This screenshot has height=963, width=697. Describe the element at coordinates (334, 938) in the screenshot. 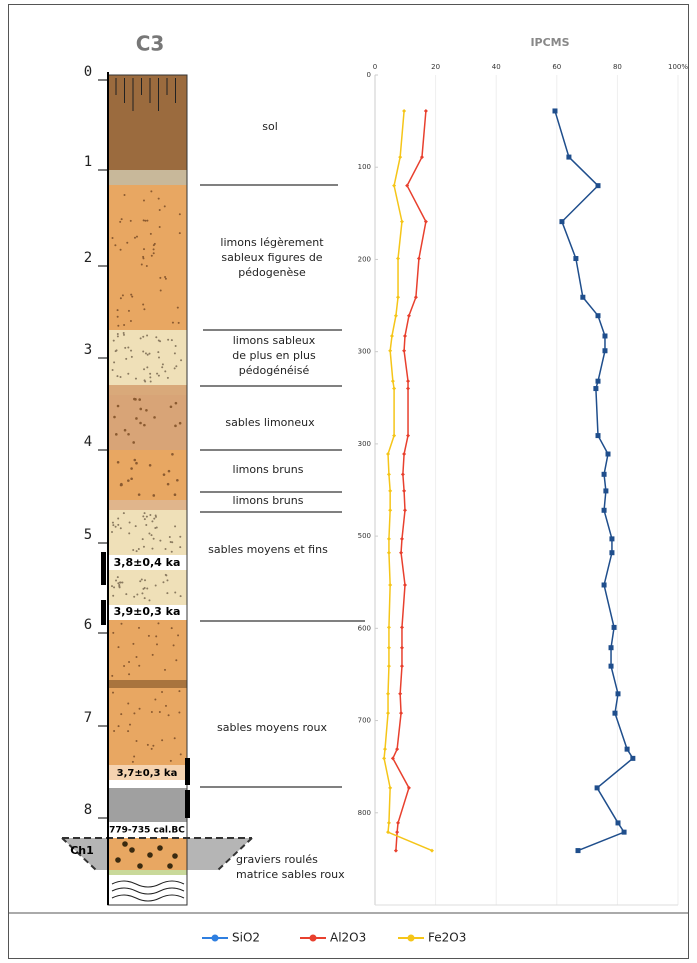

I see `legend: SiO2 Al2O3 Fe2O3` at that location.